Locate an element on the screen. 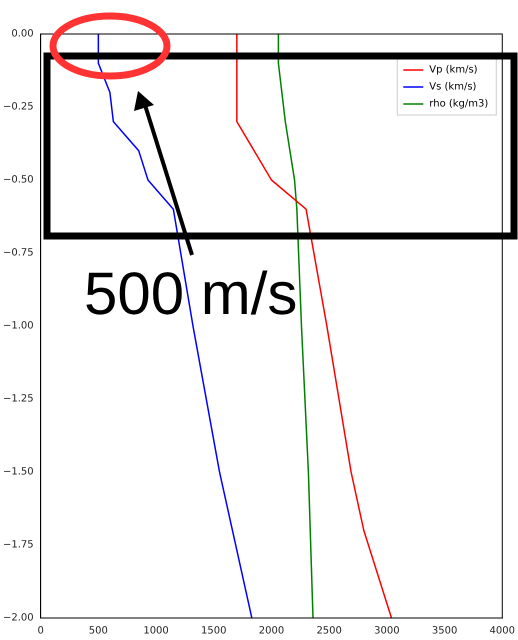 This screenshot has height=640, width=518. legend-label: Vs (km/s) is located at coordinates (453, 87).